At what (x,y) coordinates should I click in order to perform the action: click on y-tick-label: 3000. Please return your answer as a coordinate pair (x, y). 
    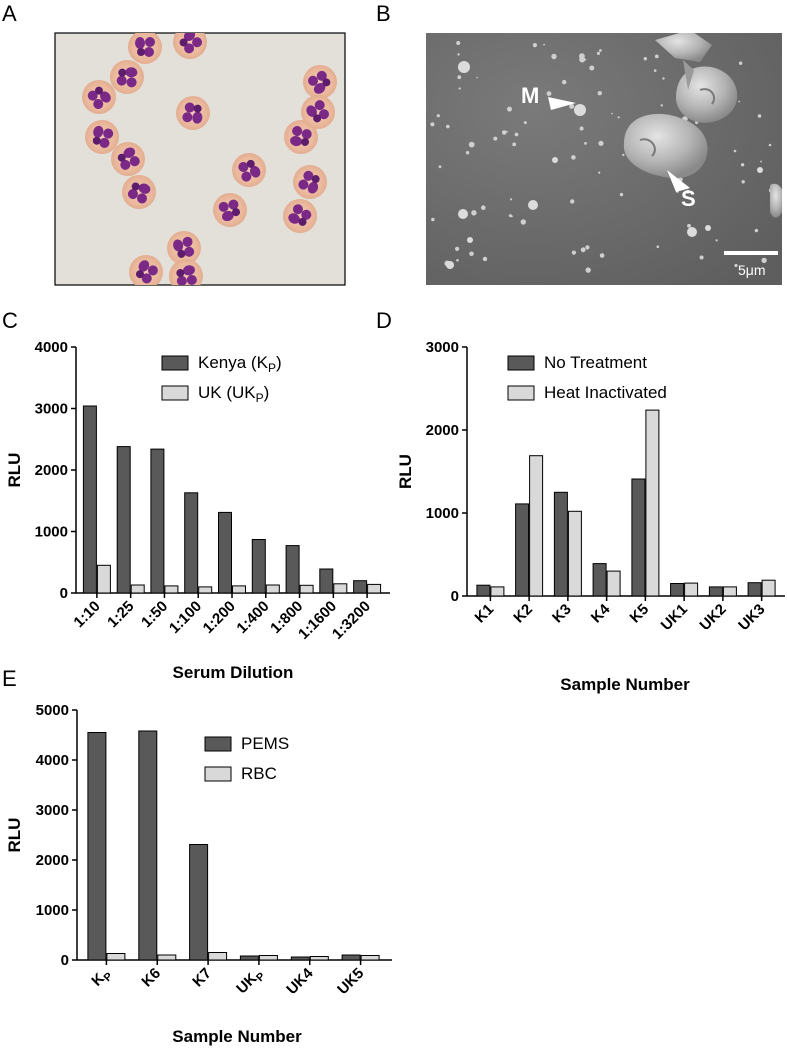
    Looking at the image, I should click on (442, 347).